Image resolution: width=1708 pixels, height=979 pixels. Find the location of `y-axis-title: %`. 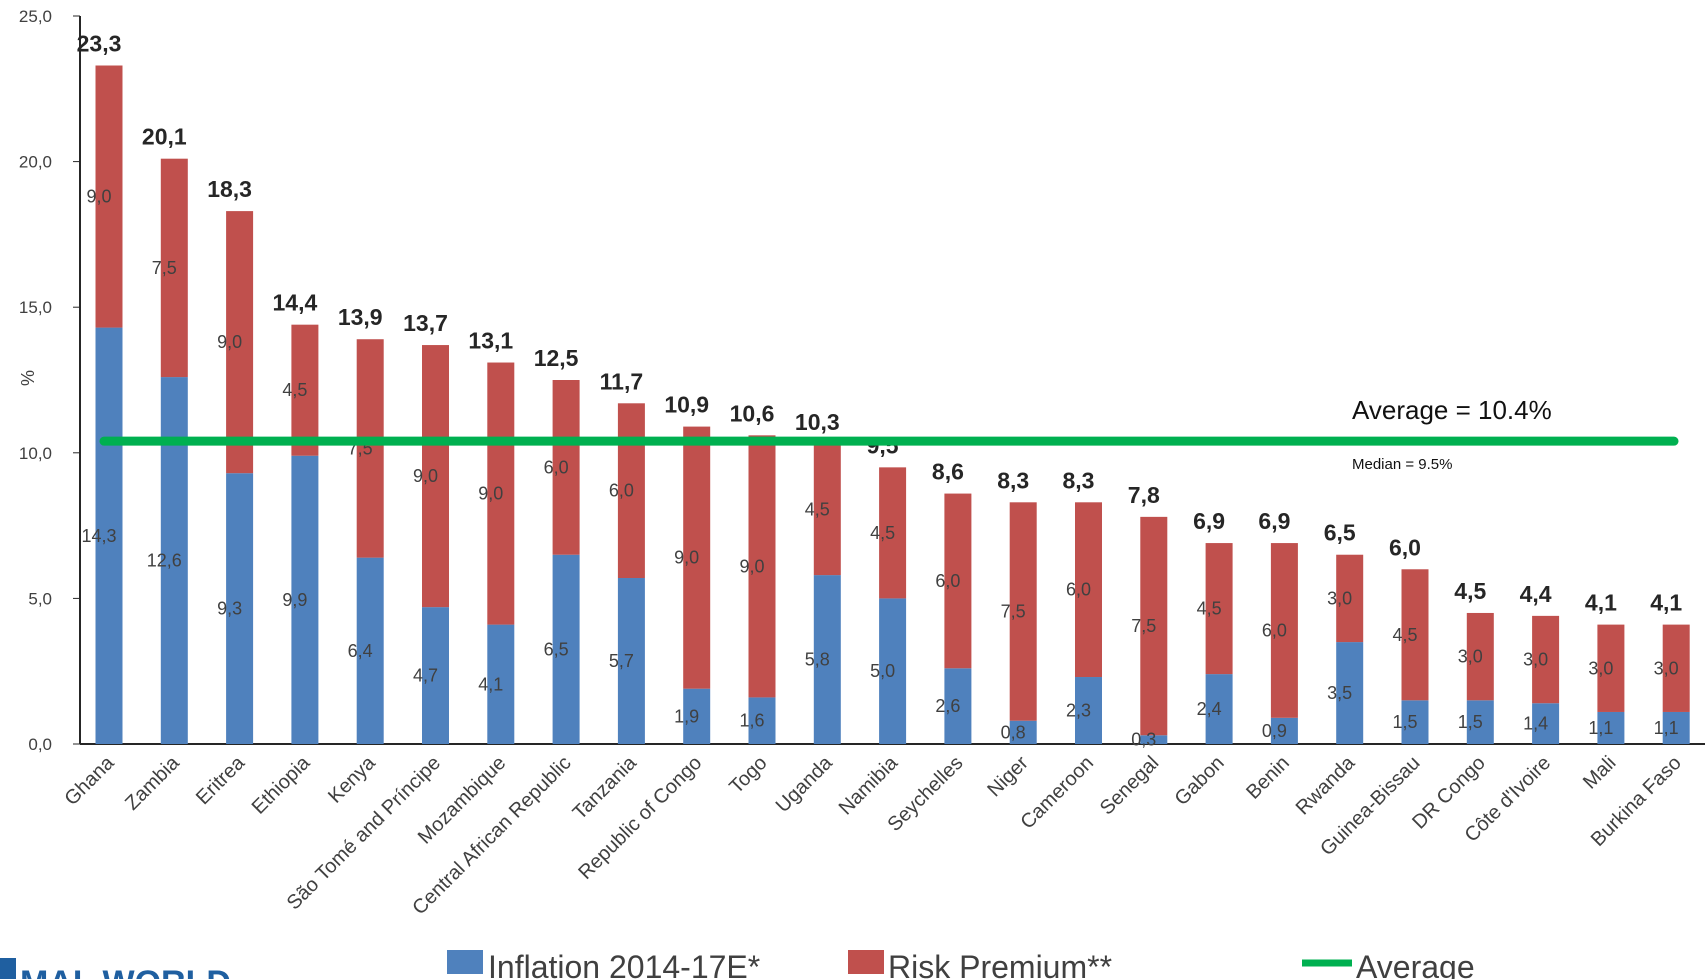

y-axis-title: % is located at coordinates (28, 378).